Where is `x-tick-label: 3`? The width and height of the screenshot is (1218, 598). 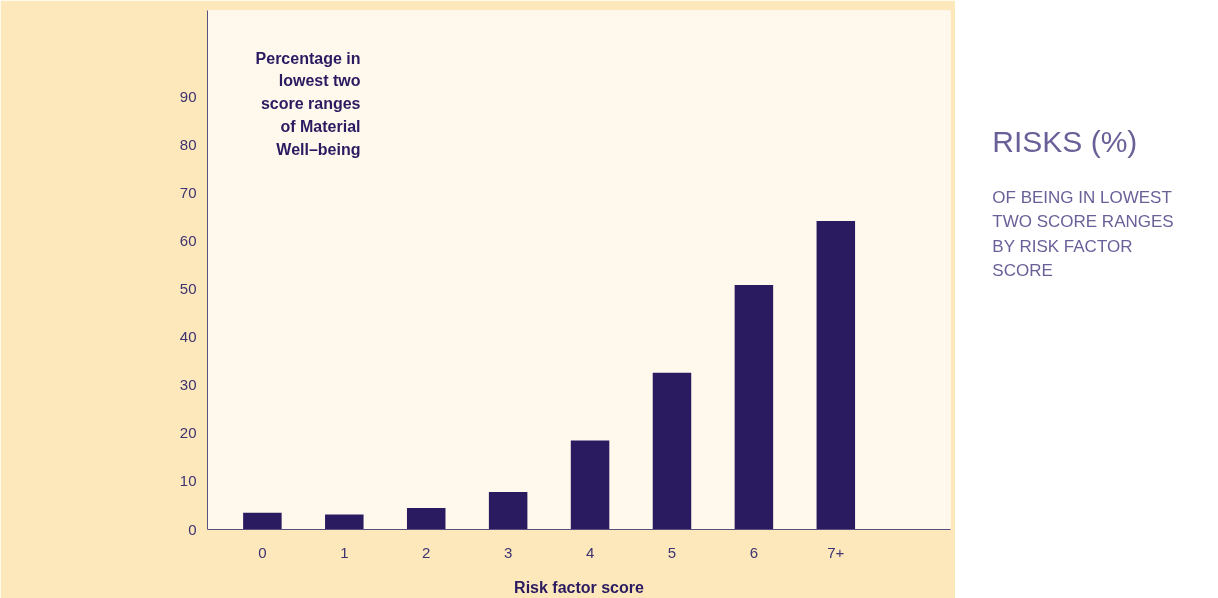
x-tick-label: 3 is located at coordinates (508, 552).